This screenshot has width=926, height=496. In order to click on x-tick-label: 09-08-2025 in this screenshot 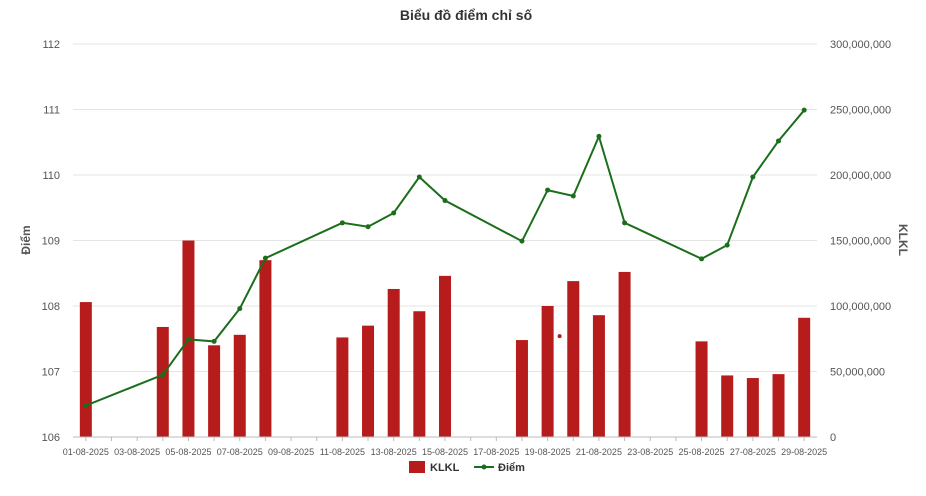, I will do `click(291, 452)`.